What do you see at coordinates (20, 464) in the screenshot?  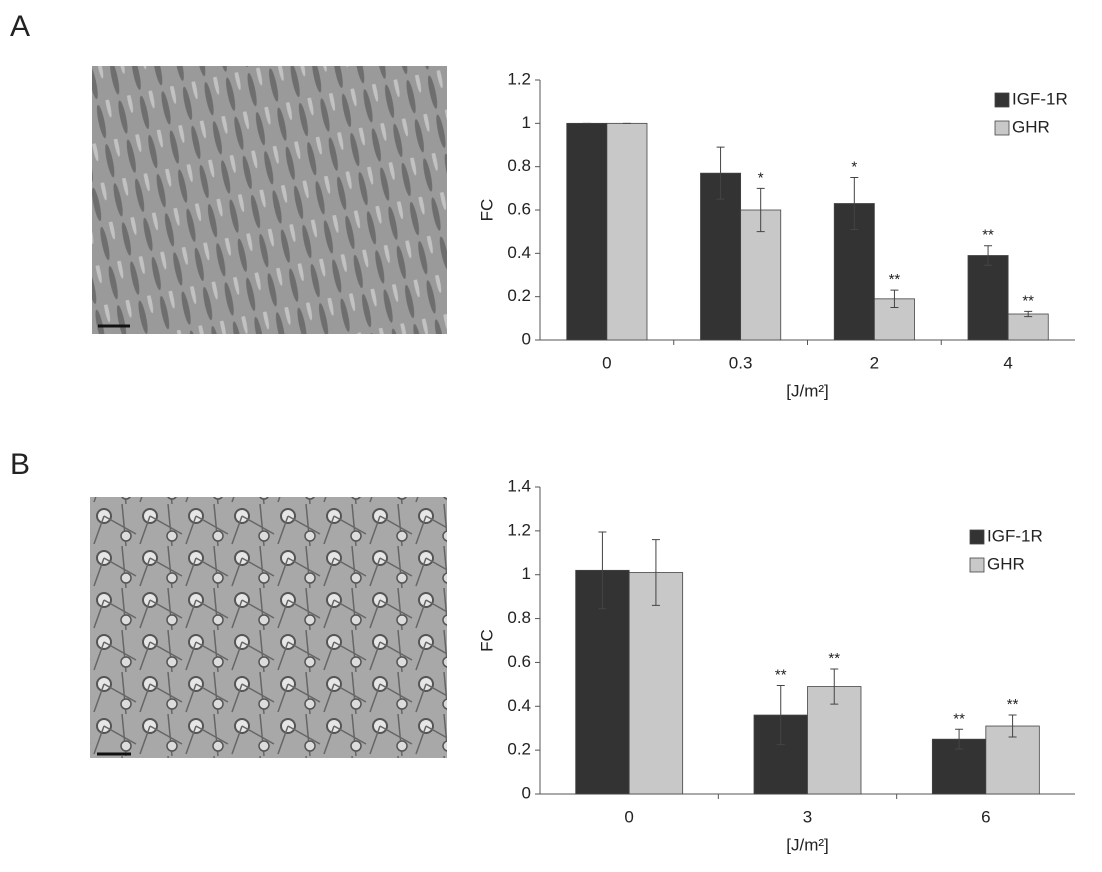 I see `panel-label: B` at bounding box center [20, 464].